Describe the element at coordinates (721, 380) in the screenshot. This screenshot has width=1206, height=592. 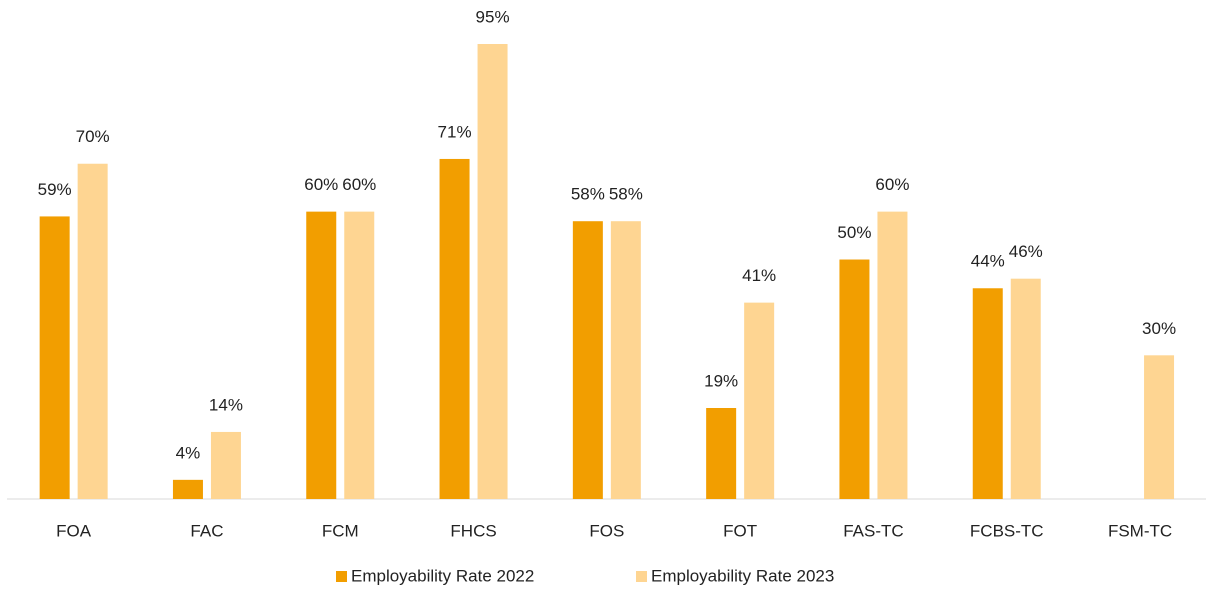
I see `data-label: 19%` at that location.